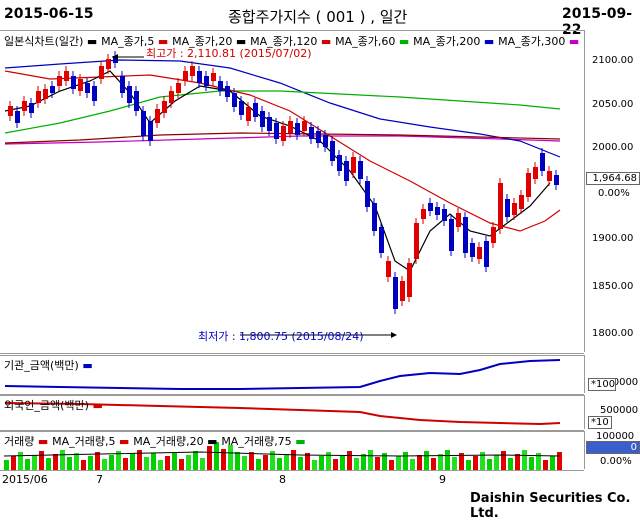  I want to click on foreign-legend: 외국인_금액(백만) ▬, so click(53, 405).